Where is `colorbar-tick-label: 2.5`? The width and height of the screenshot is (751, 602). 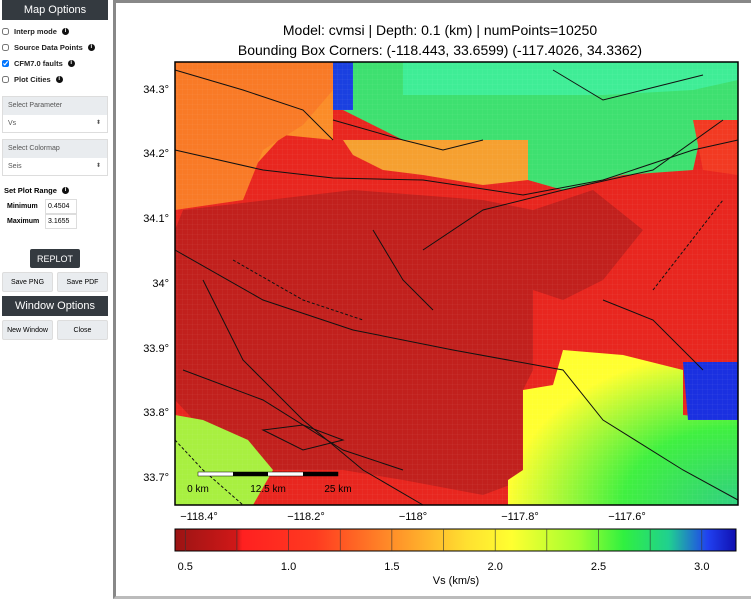 colorbar-tick-label: 2.5 is located at coordinates (598, 567).